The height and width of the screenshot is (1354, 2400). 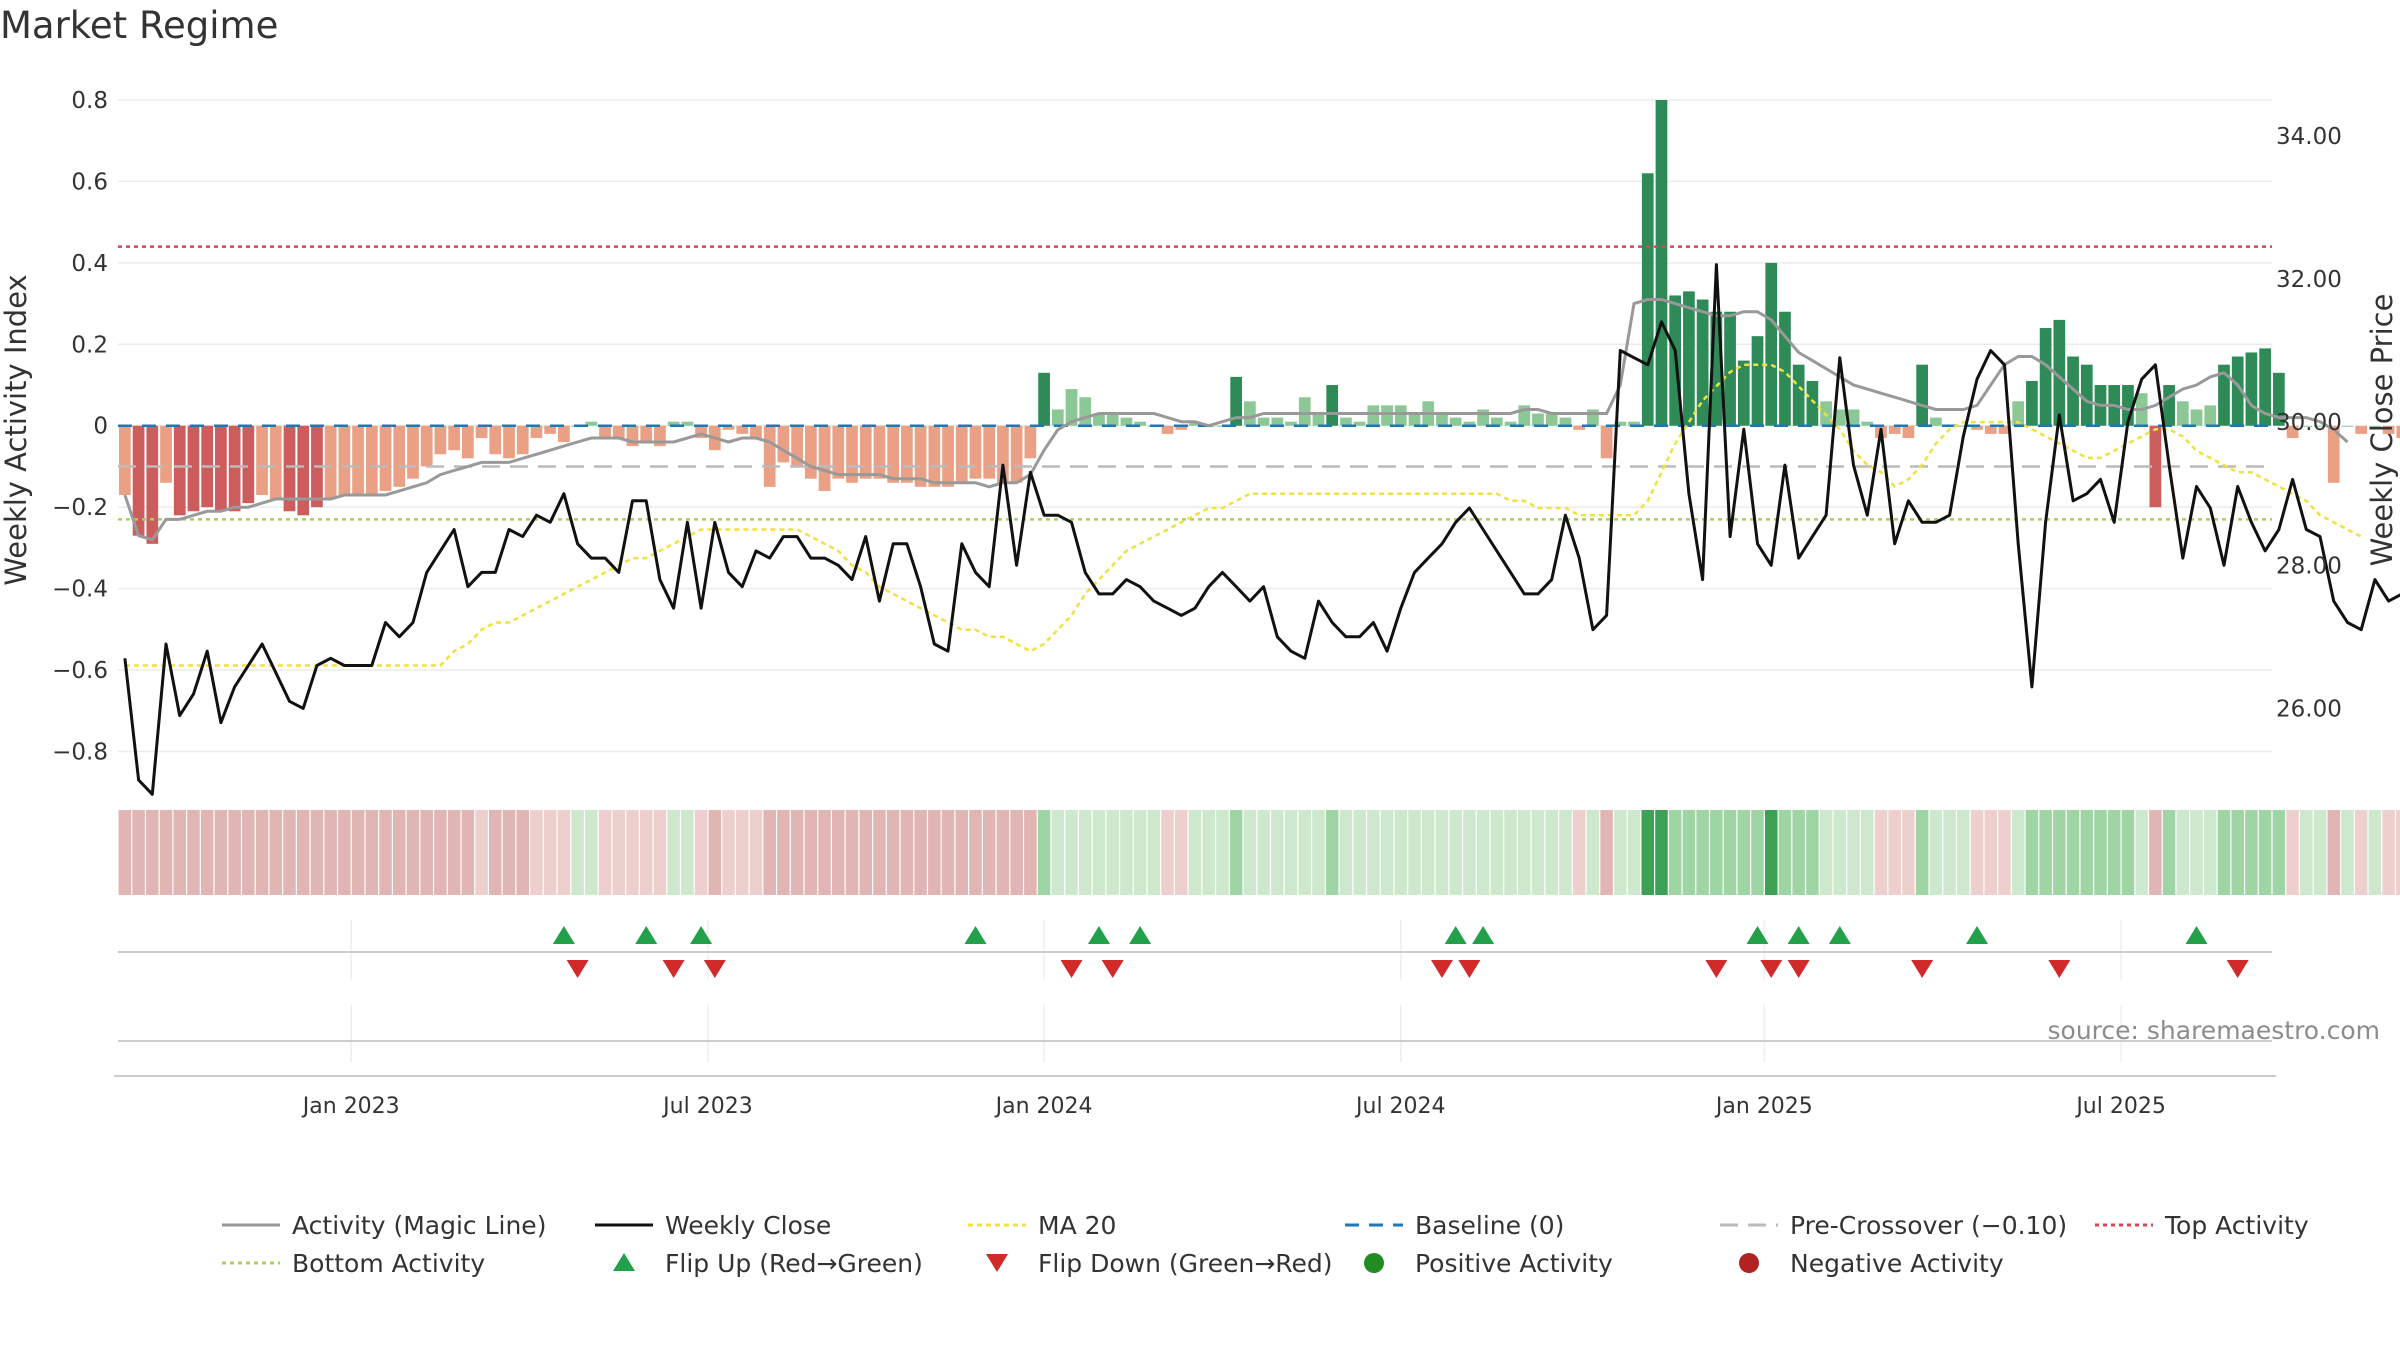 What do you see at coordinates (80, 752) in the screenshot?
I see `left-tick-label: −0.8` at bounding box center [80, 752].